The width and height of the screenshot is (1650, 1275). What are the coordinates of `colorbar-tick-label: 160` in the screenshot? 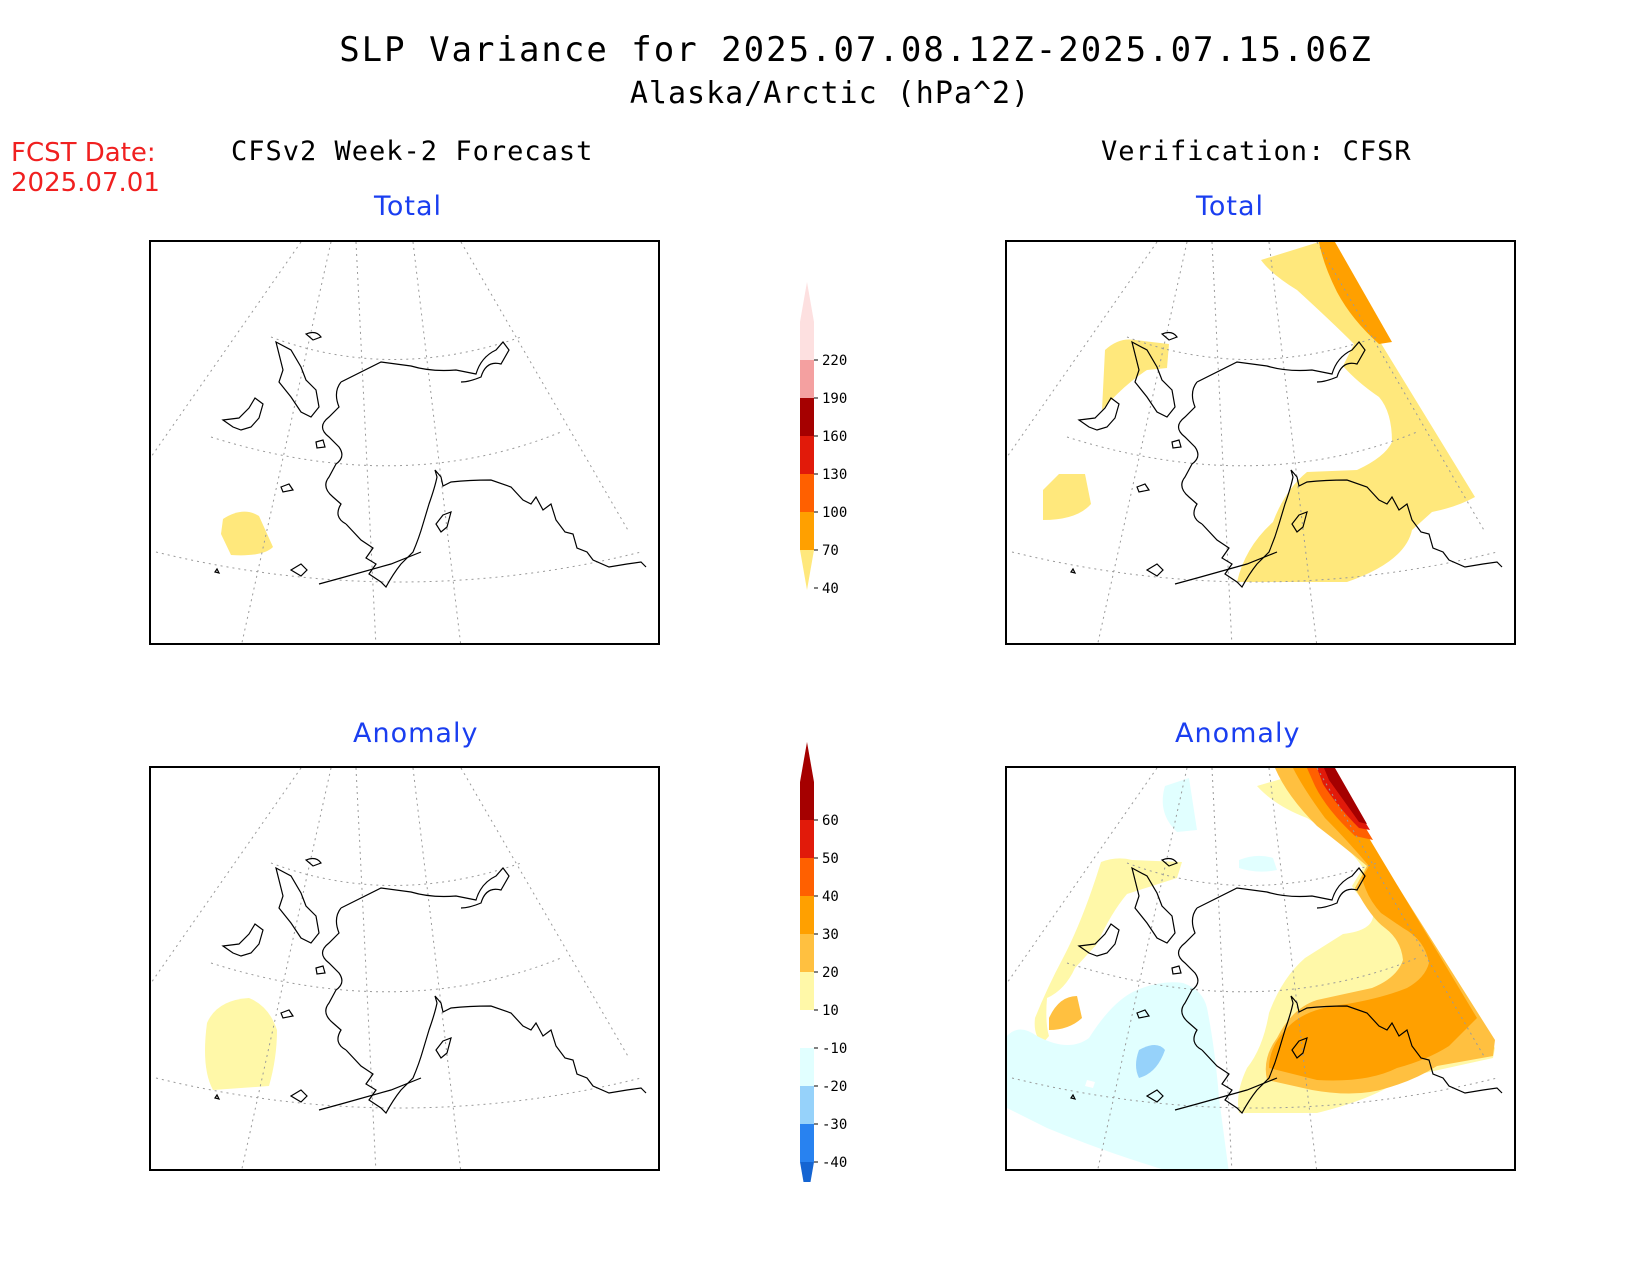 It's located at (834, 437).